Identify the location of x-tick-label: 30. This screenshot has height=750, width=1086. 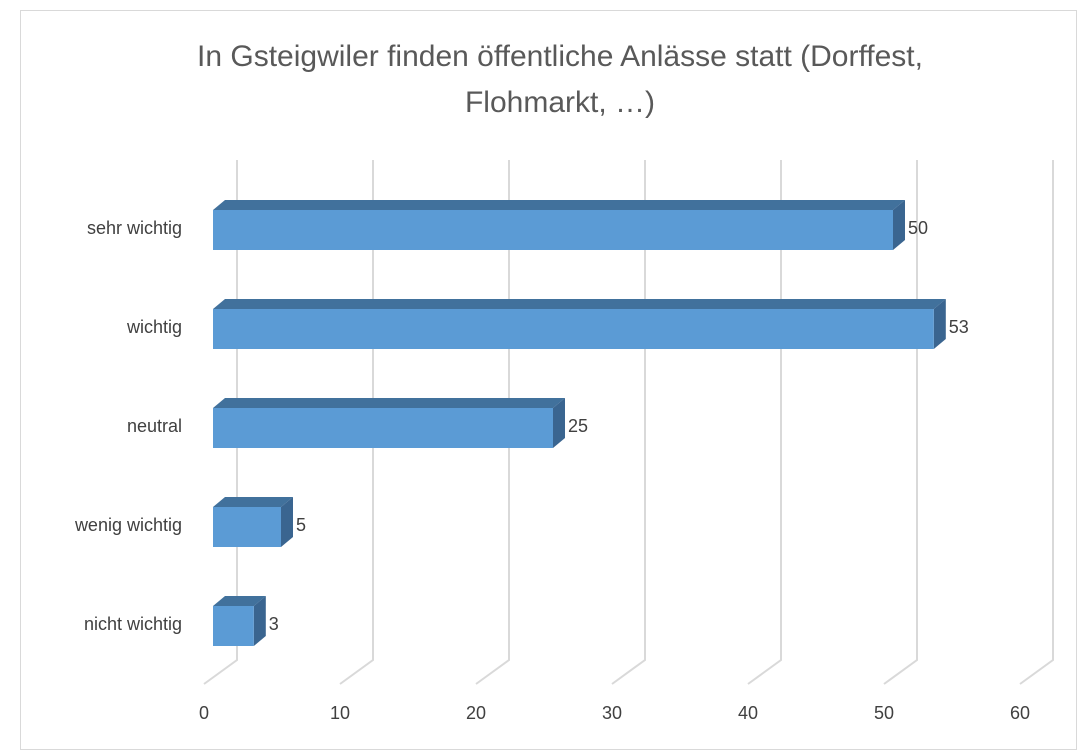
(612, 713).